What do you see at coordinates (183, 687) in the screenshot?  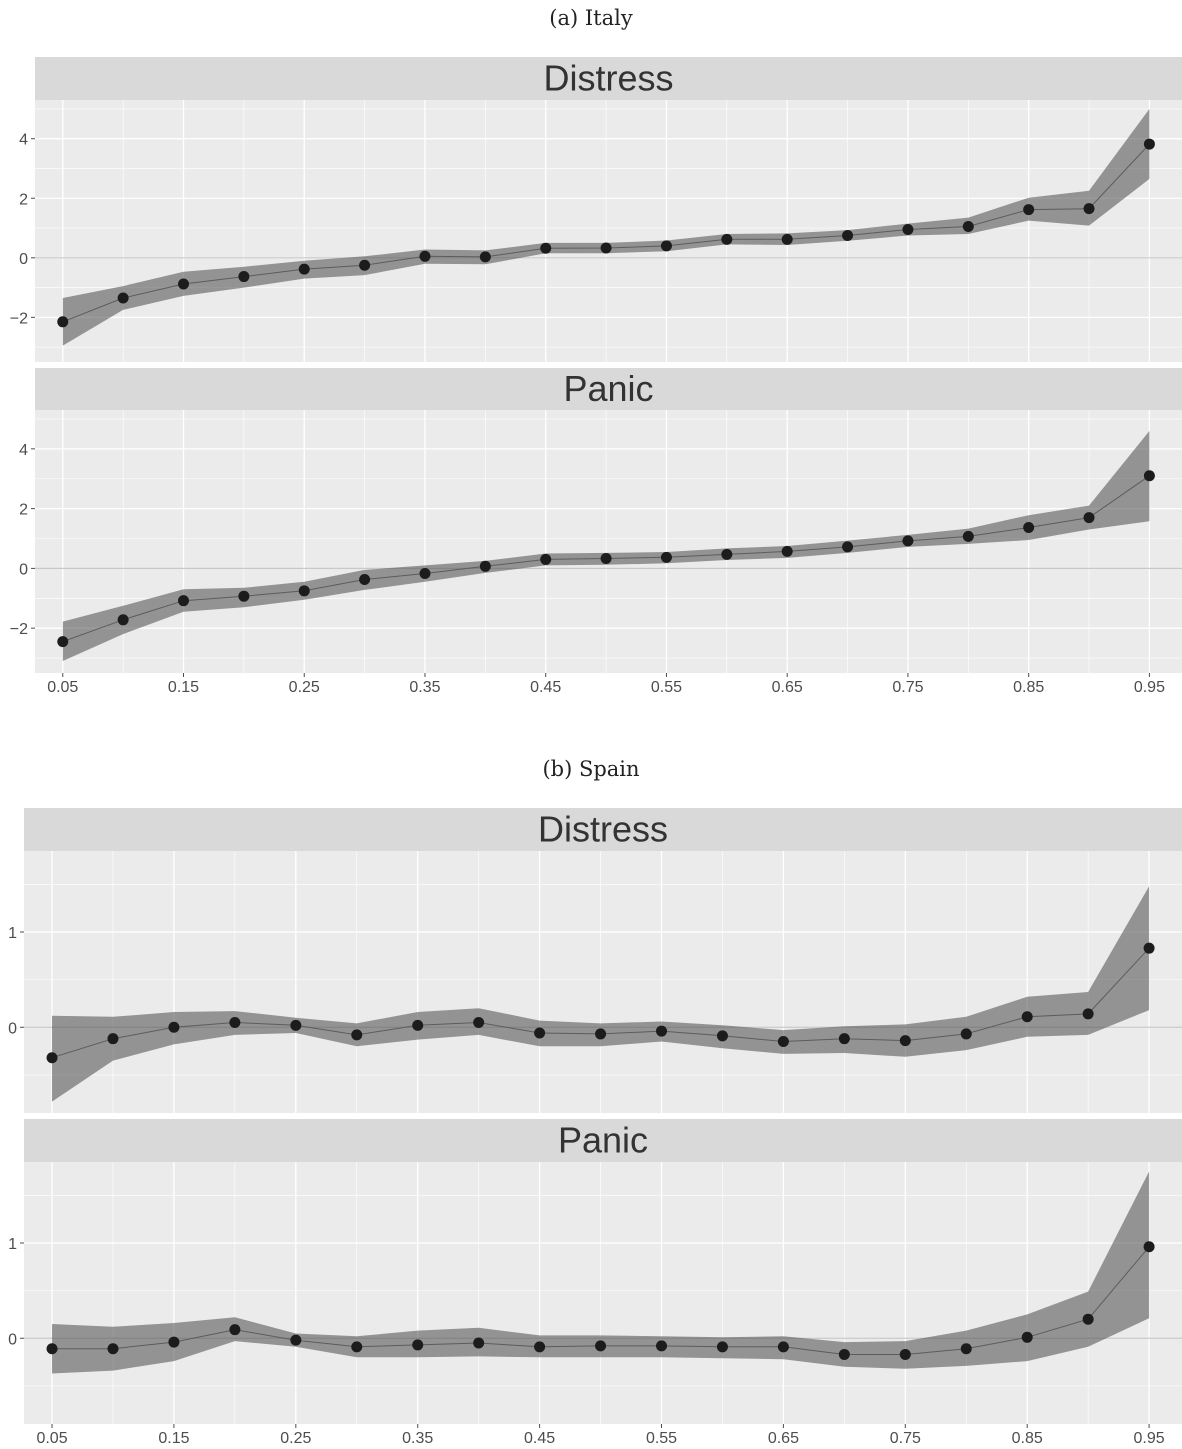 I see `x-tick-label: 0.15` at bounding box center [183, 687].